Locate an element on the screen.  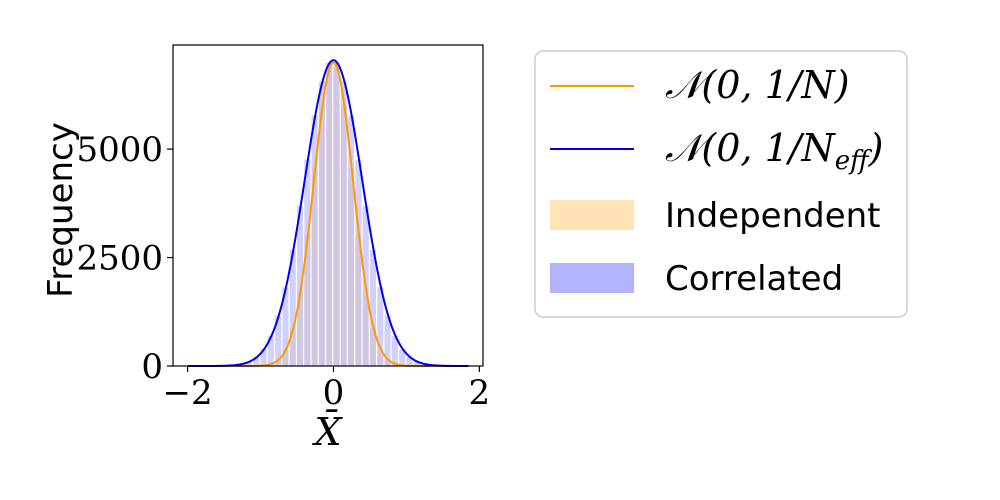
legend-label: 𝒩(0, 1/Neff) is located at coordinates (774, 151).